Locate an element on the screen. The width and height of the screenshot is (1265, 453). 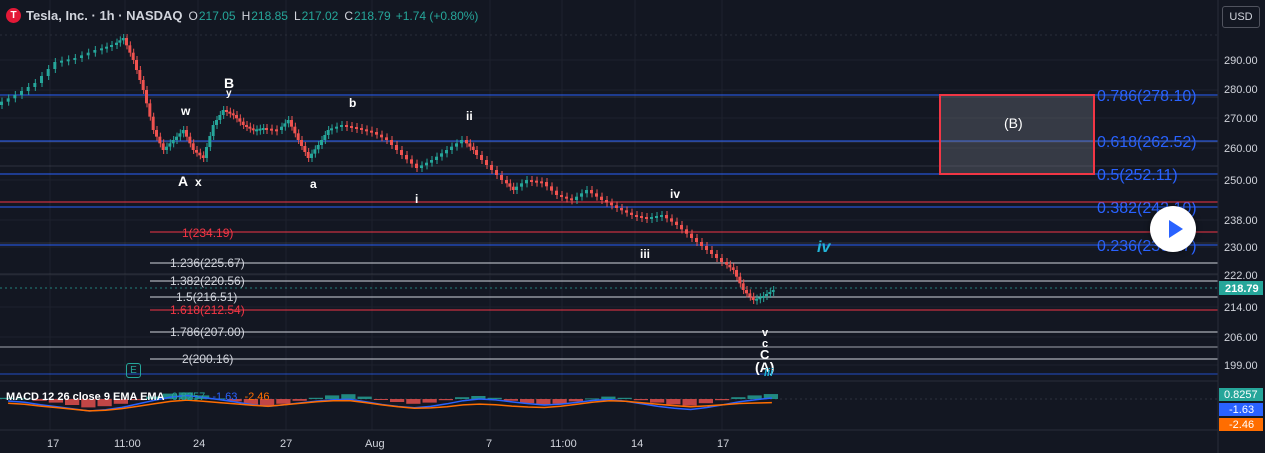
macd-line-value: -1.63 is located at coordinates (225, 397).